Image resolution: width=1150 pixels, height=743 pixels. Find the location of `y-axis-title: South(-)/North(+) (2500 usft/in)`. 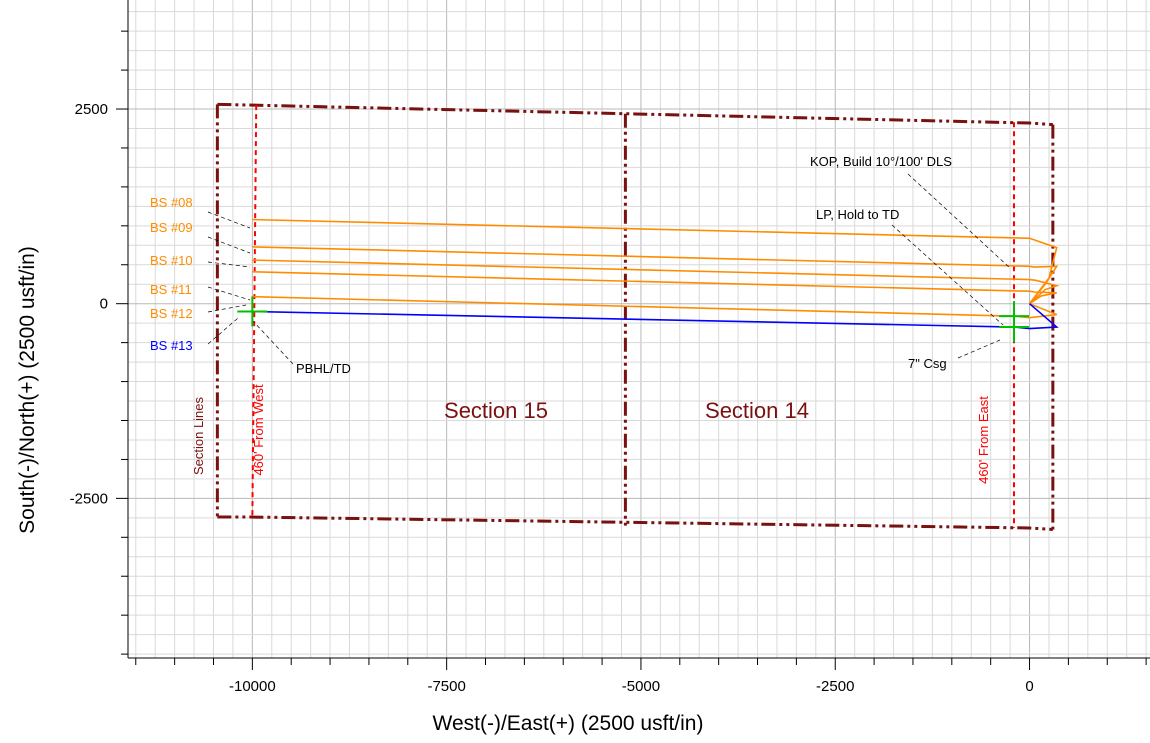

y-axis-title: South(-)/North(+) (2500 usft/in) is located at coordinates (27, 390).